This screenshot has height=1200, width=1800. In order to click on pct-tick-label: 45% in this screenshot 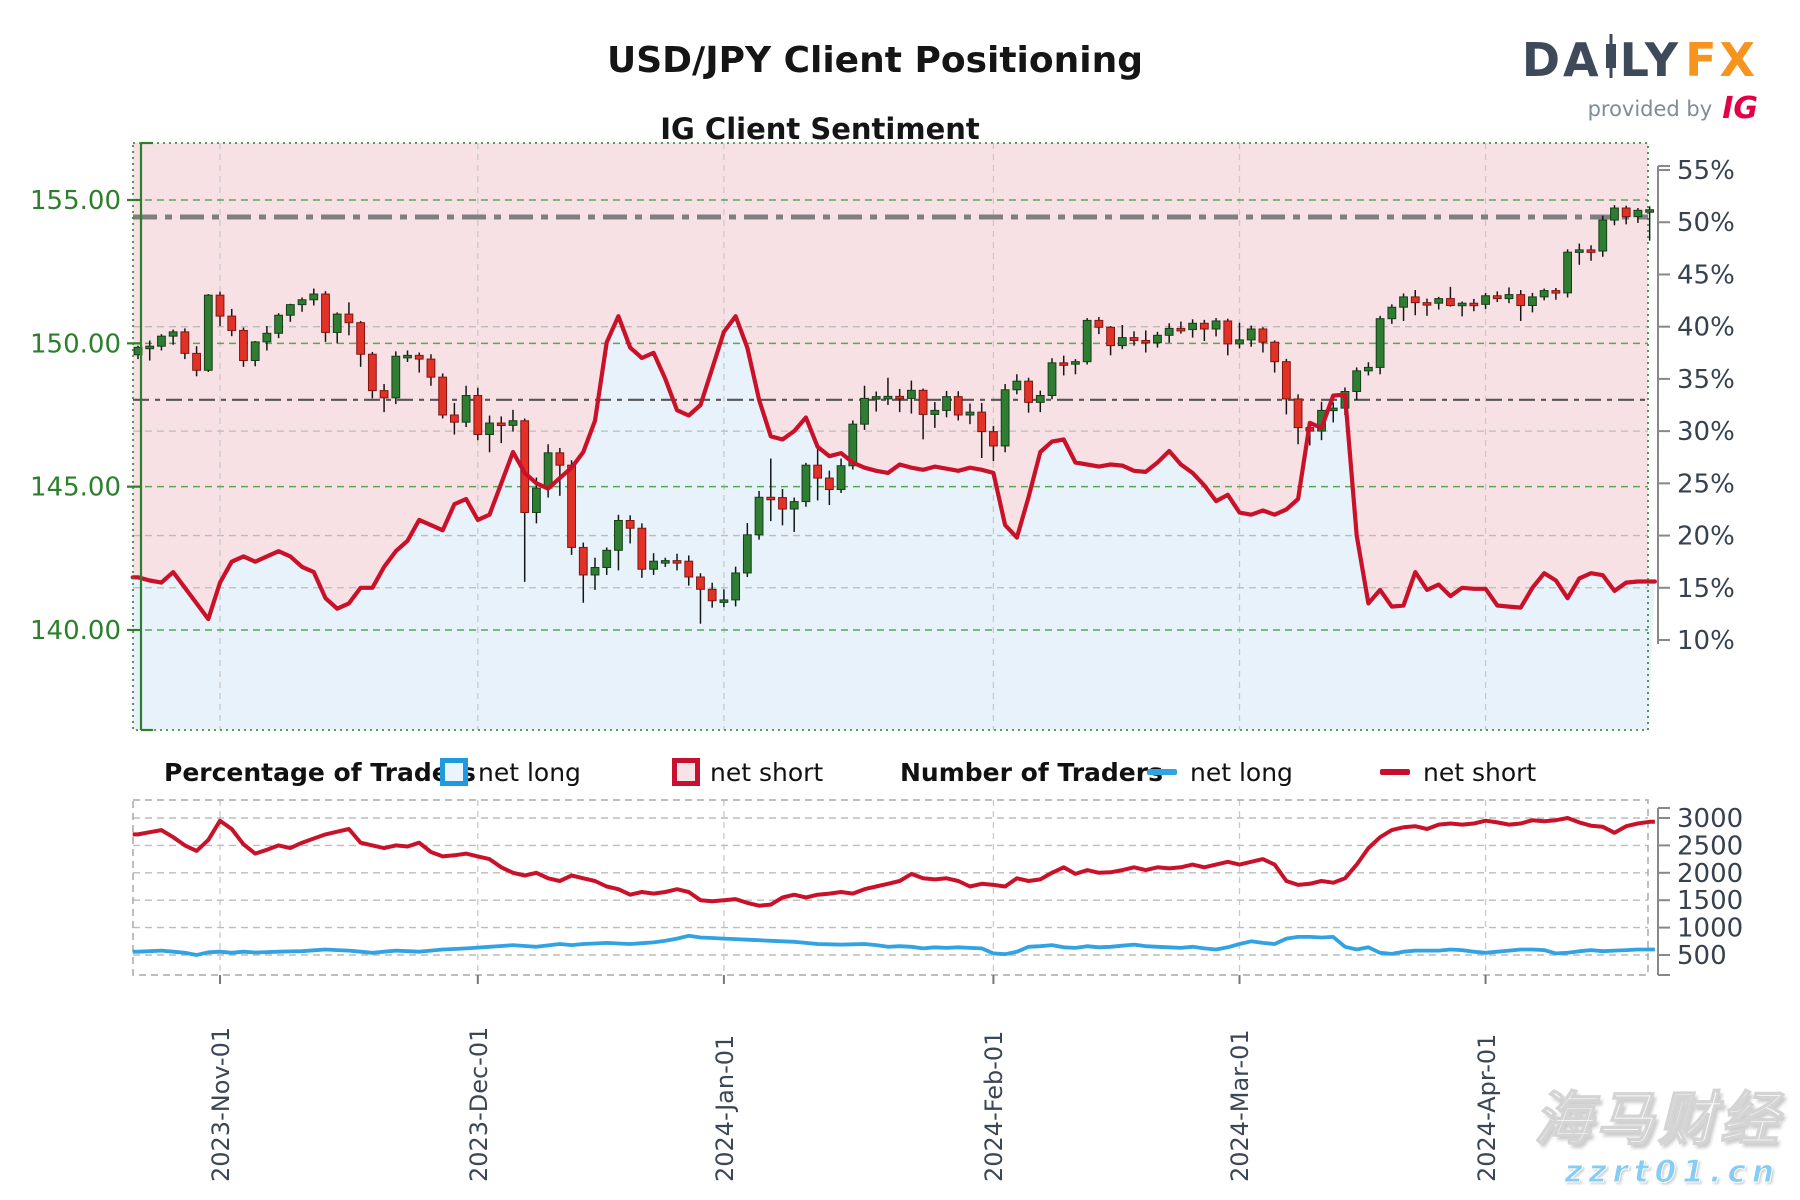, I will do `click(1706, 275)`.